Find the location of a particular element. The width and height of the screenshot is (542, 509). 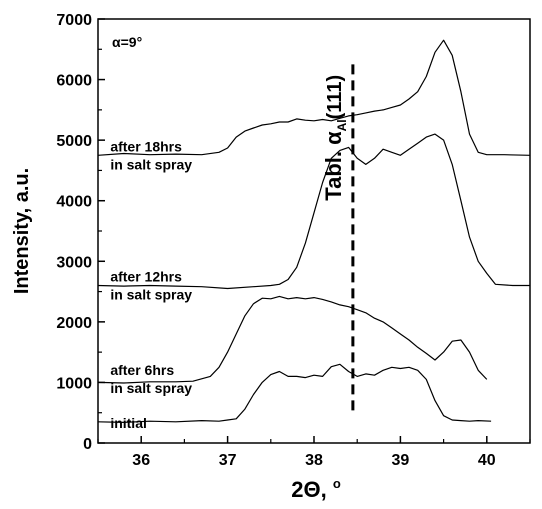

x-tick-label: 39 is located at coordinates (401, 460).